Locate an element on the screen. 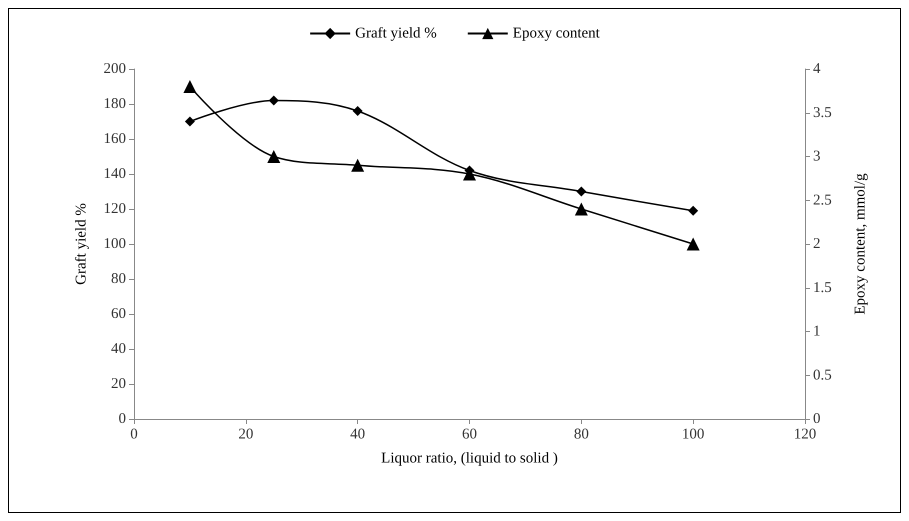 This screenshot has height=521, width=909. x-tick-label: 80 is located at coordinates (581, 434).